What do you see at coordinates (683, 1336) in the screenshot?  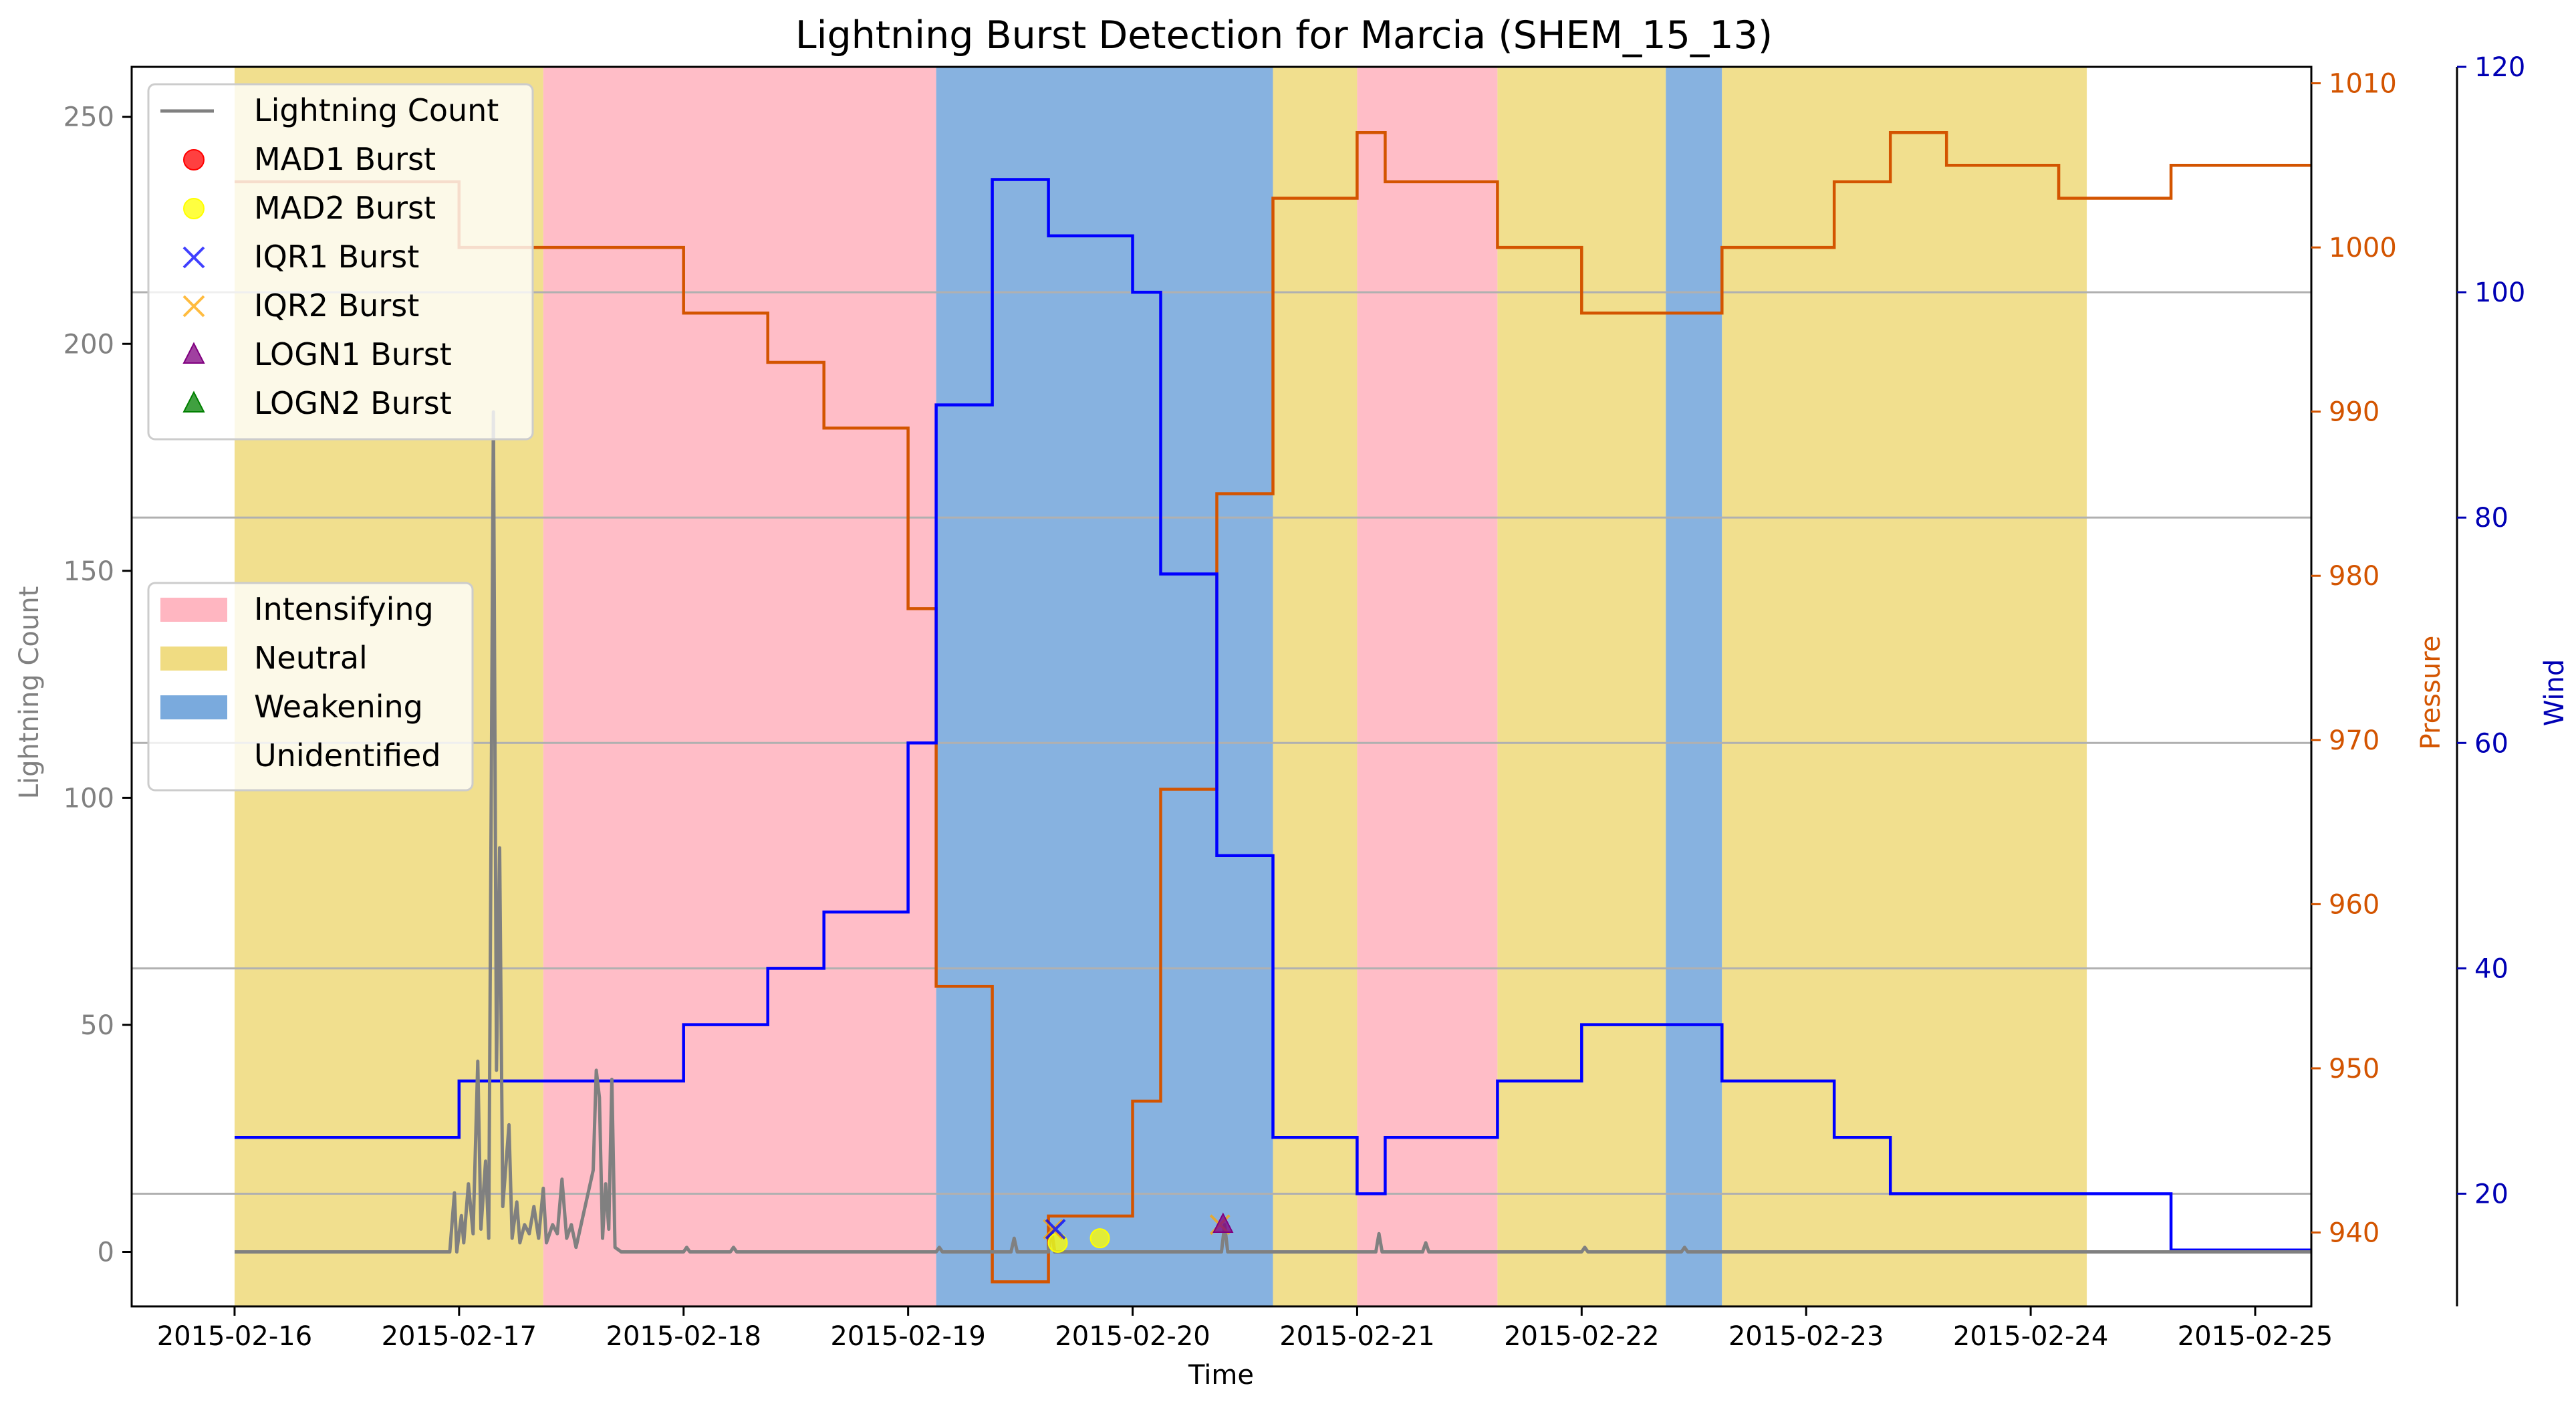 I see `x-tick-label: 2015-02-18` at bounding box center [683, 1336].